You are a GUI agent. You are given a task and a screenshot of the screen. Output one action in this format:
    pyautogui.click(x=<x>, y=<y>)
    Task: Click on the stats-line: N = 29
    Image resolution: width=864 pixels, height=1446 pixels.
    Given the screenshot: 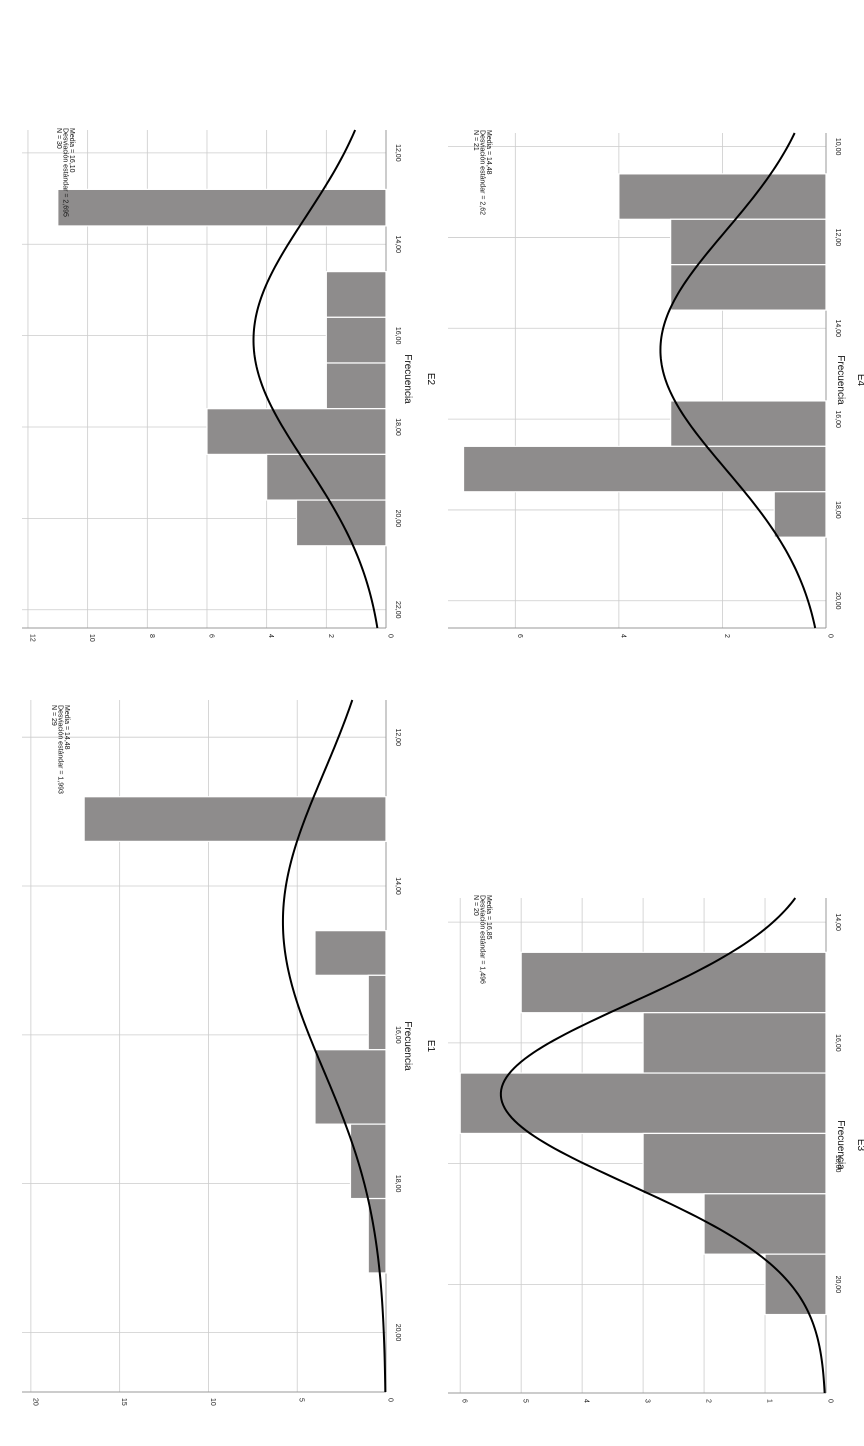 What is the action you would take?
    pyautogui.click(x=53, y=715)
    